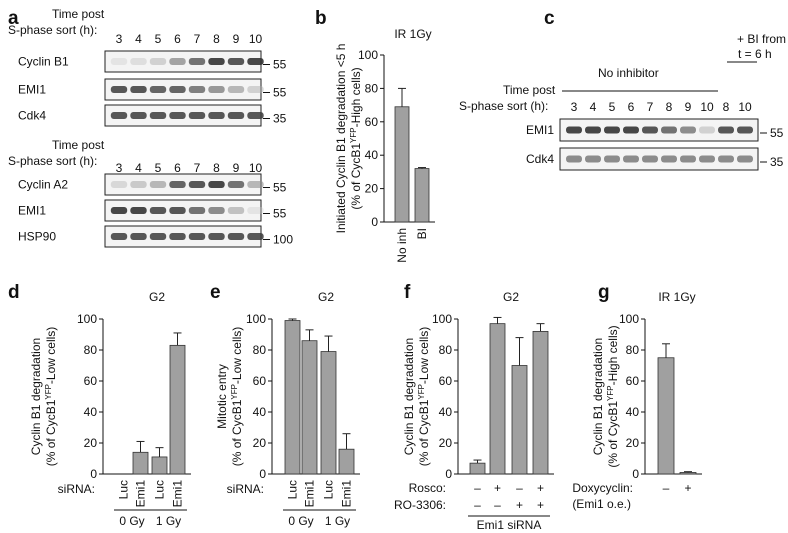 The height and width of the screenshot is (533, 788). What do you see at coordinates (519, 488) in the screenshot?
I see `treatment-sign: –` at bounding box center [519, 488].